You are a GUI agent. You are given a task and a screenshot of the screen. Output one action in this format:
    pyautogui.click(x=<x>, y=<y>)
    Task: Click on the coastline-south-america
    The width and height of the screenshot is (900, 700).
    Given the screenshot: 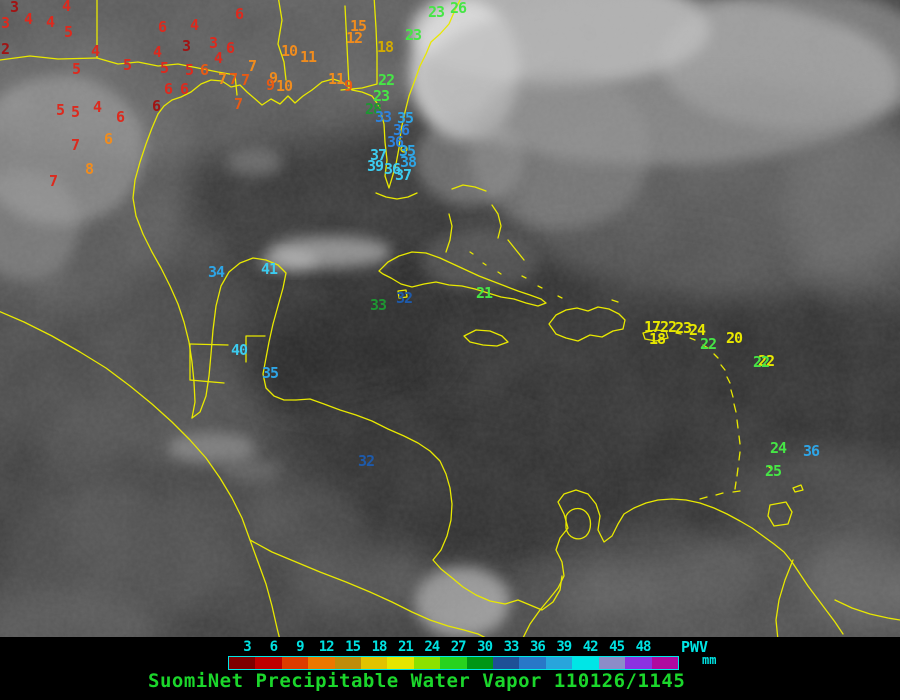 What is the action you would take?
    pyautogui.click(x=682, y=565)
    